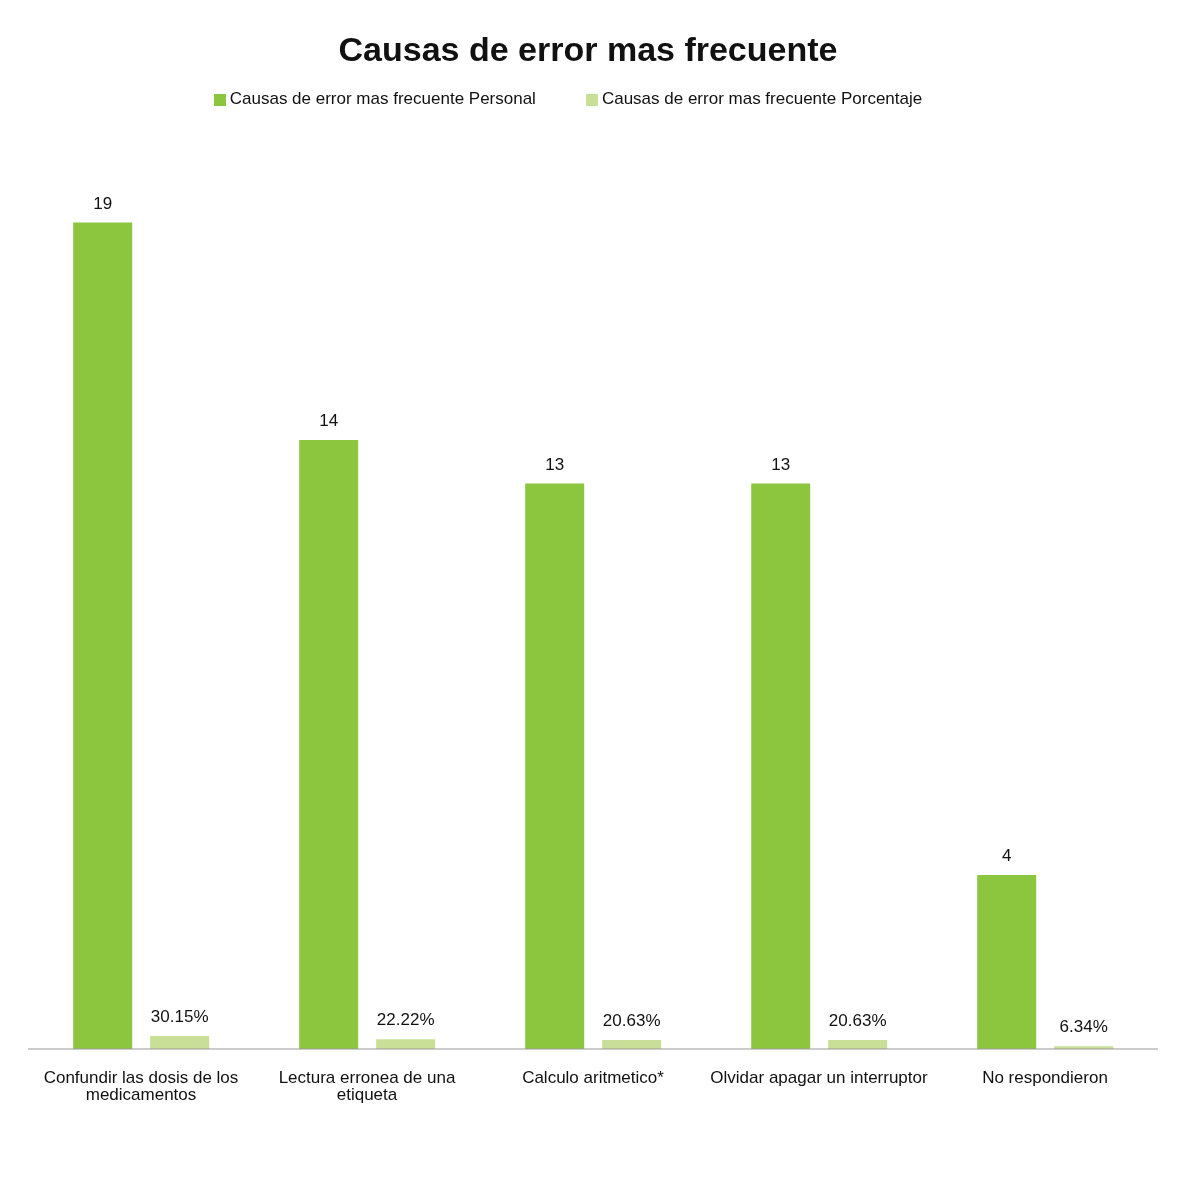 The image size is (1178, 1194). What do you see at coordinates (1006, 855) in the screenshot?
I see `data-label: 4` at bounding box center [1006, 855].